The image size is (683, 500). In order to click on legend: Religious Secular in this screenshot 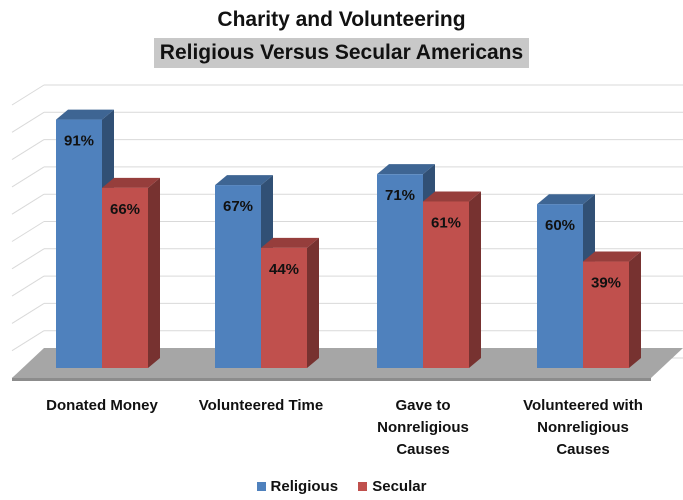, I will do `click(341, 486)`.